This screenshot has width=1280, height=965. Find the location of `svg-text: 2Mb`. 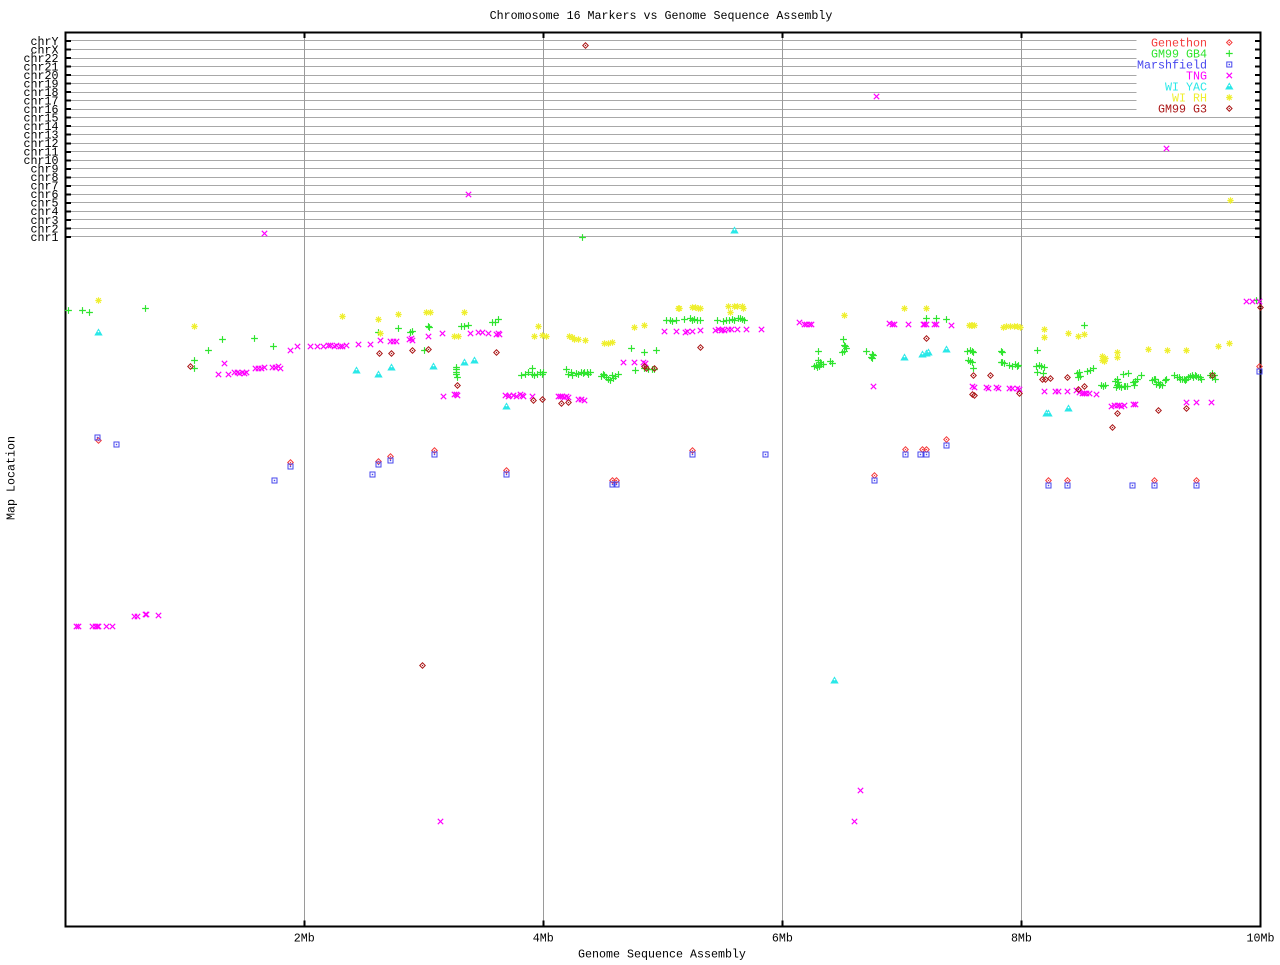

svg-text: 2Mb is located at coordinates (304, 939).